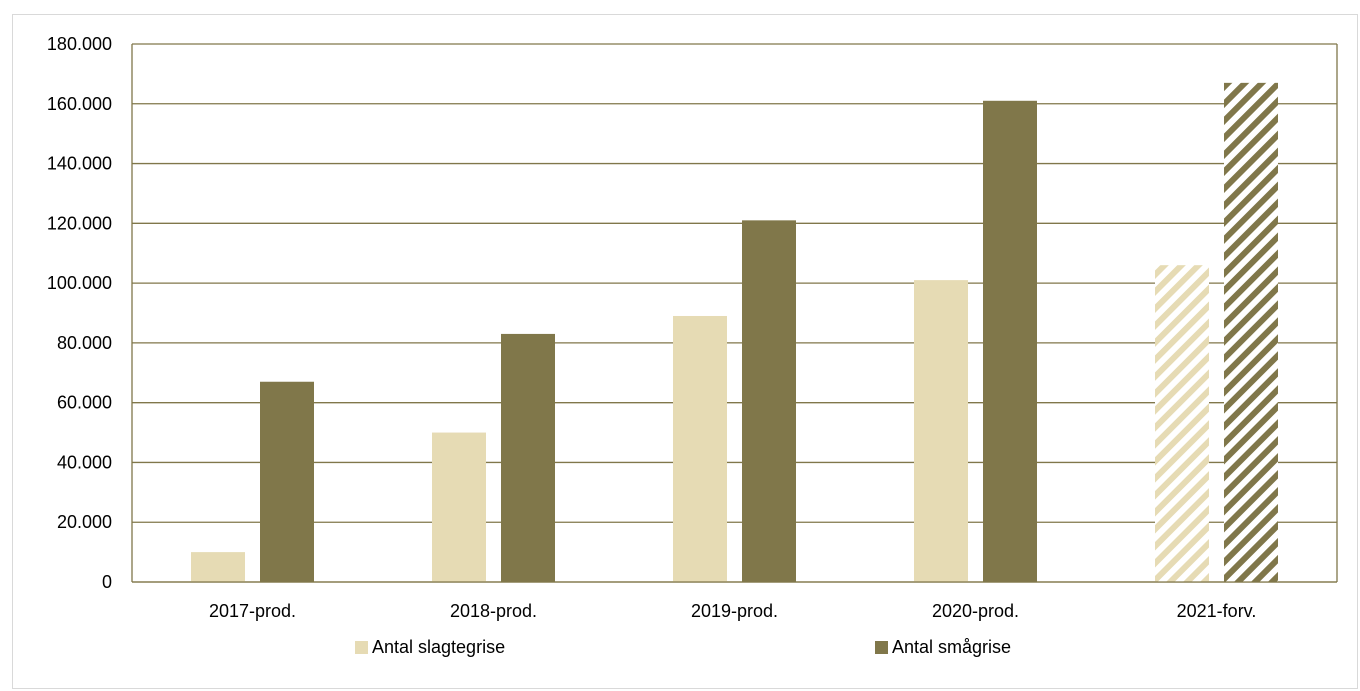  What do you see at coordinates (493, 611) in the screenshot?
I see `x-tick-label: 2018-prod.` at bounding box center [493, 611].